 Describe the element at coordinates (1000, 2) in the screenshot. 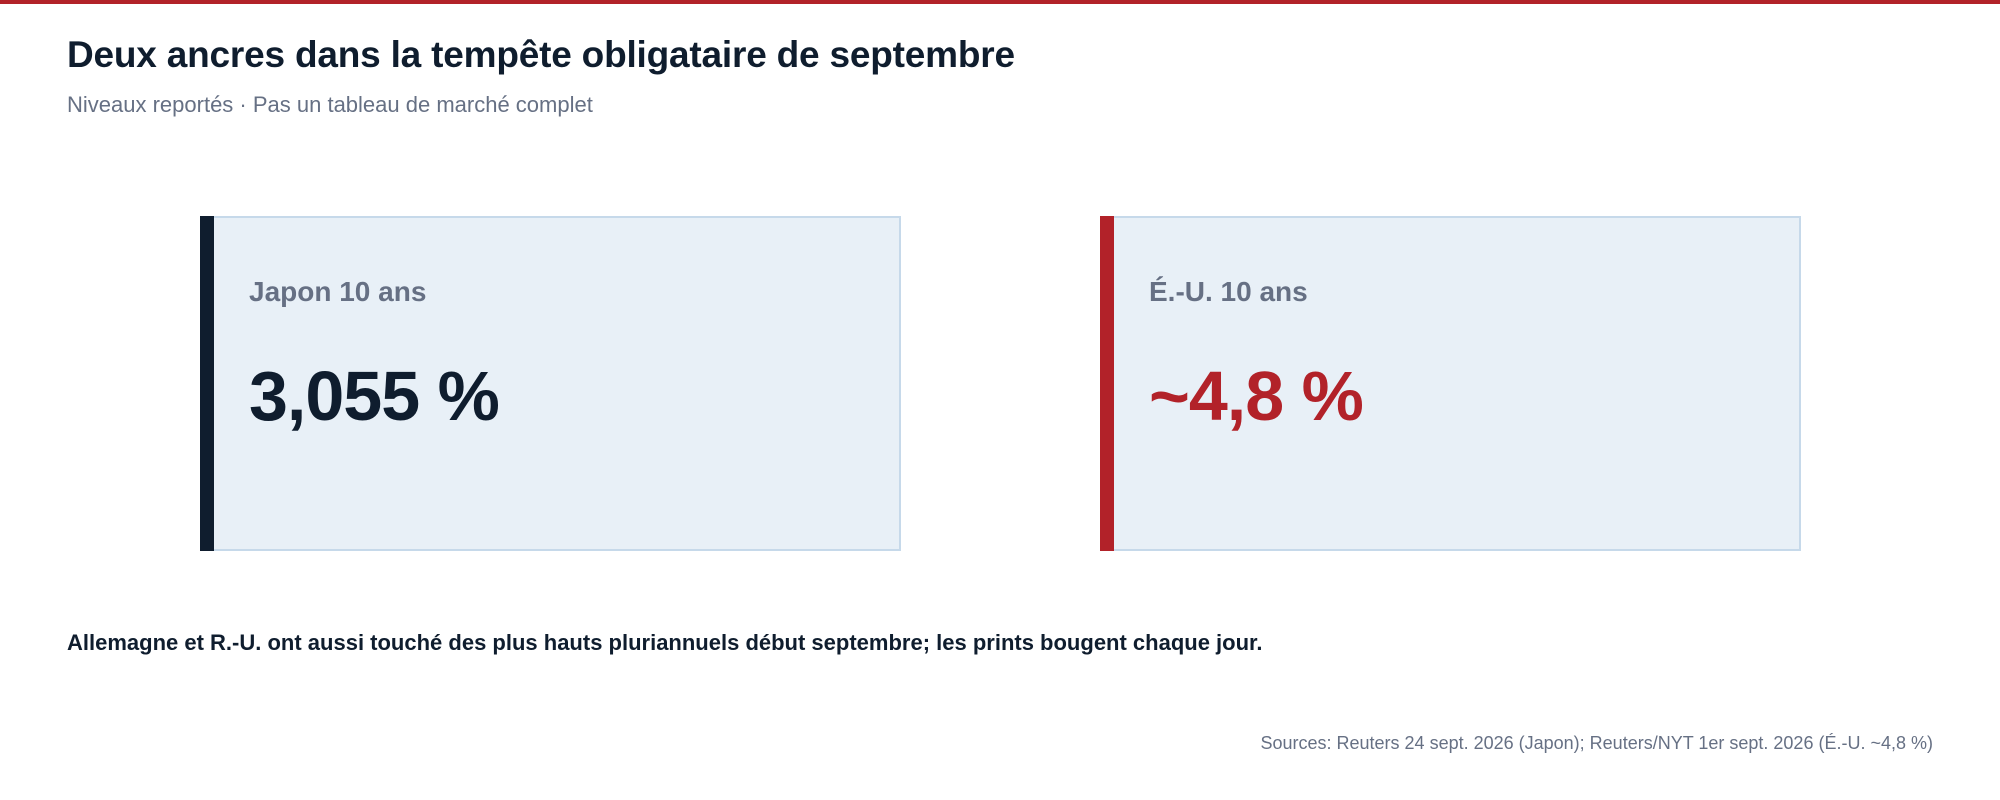

I see `top-accent-rule` at that location.